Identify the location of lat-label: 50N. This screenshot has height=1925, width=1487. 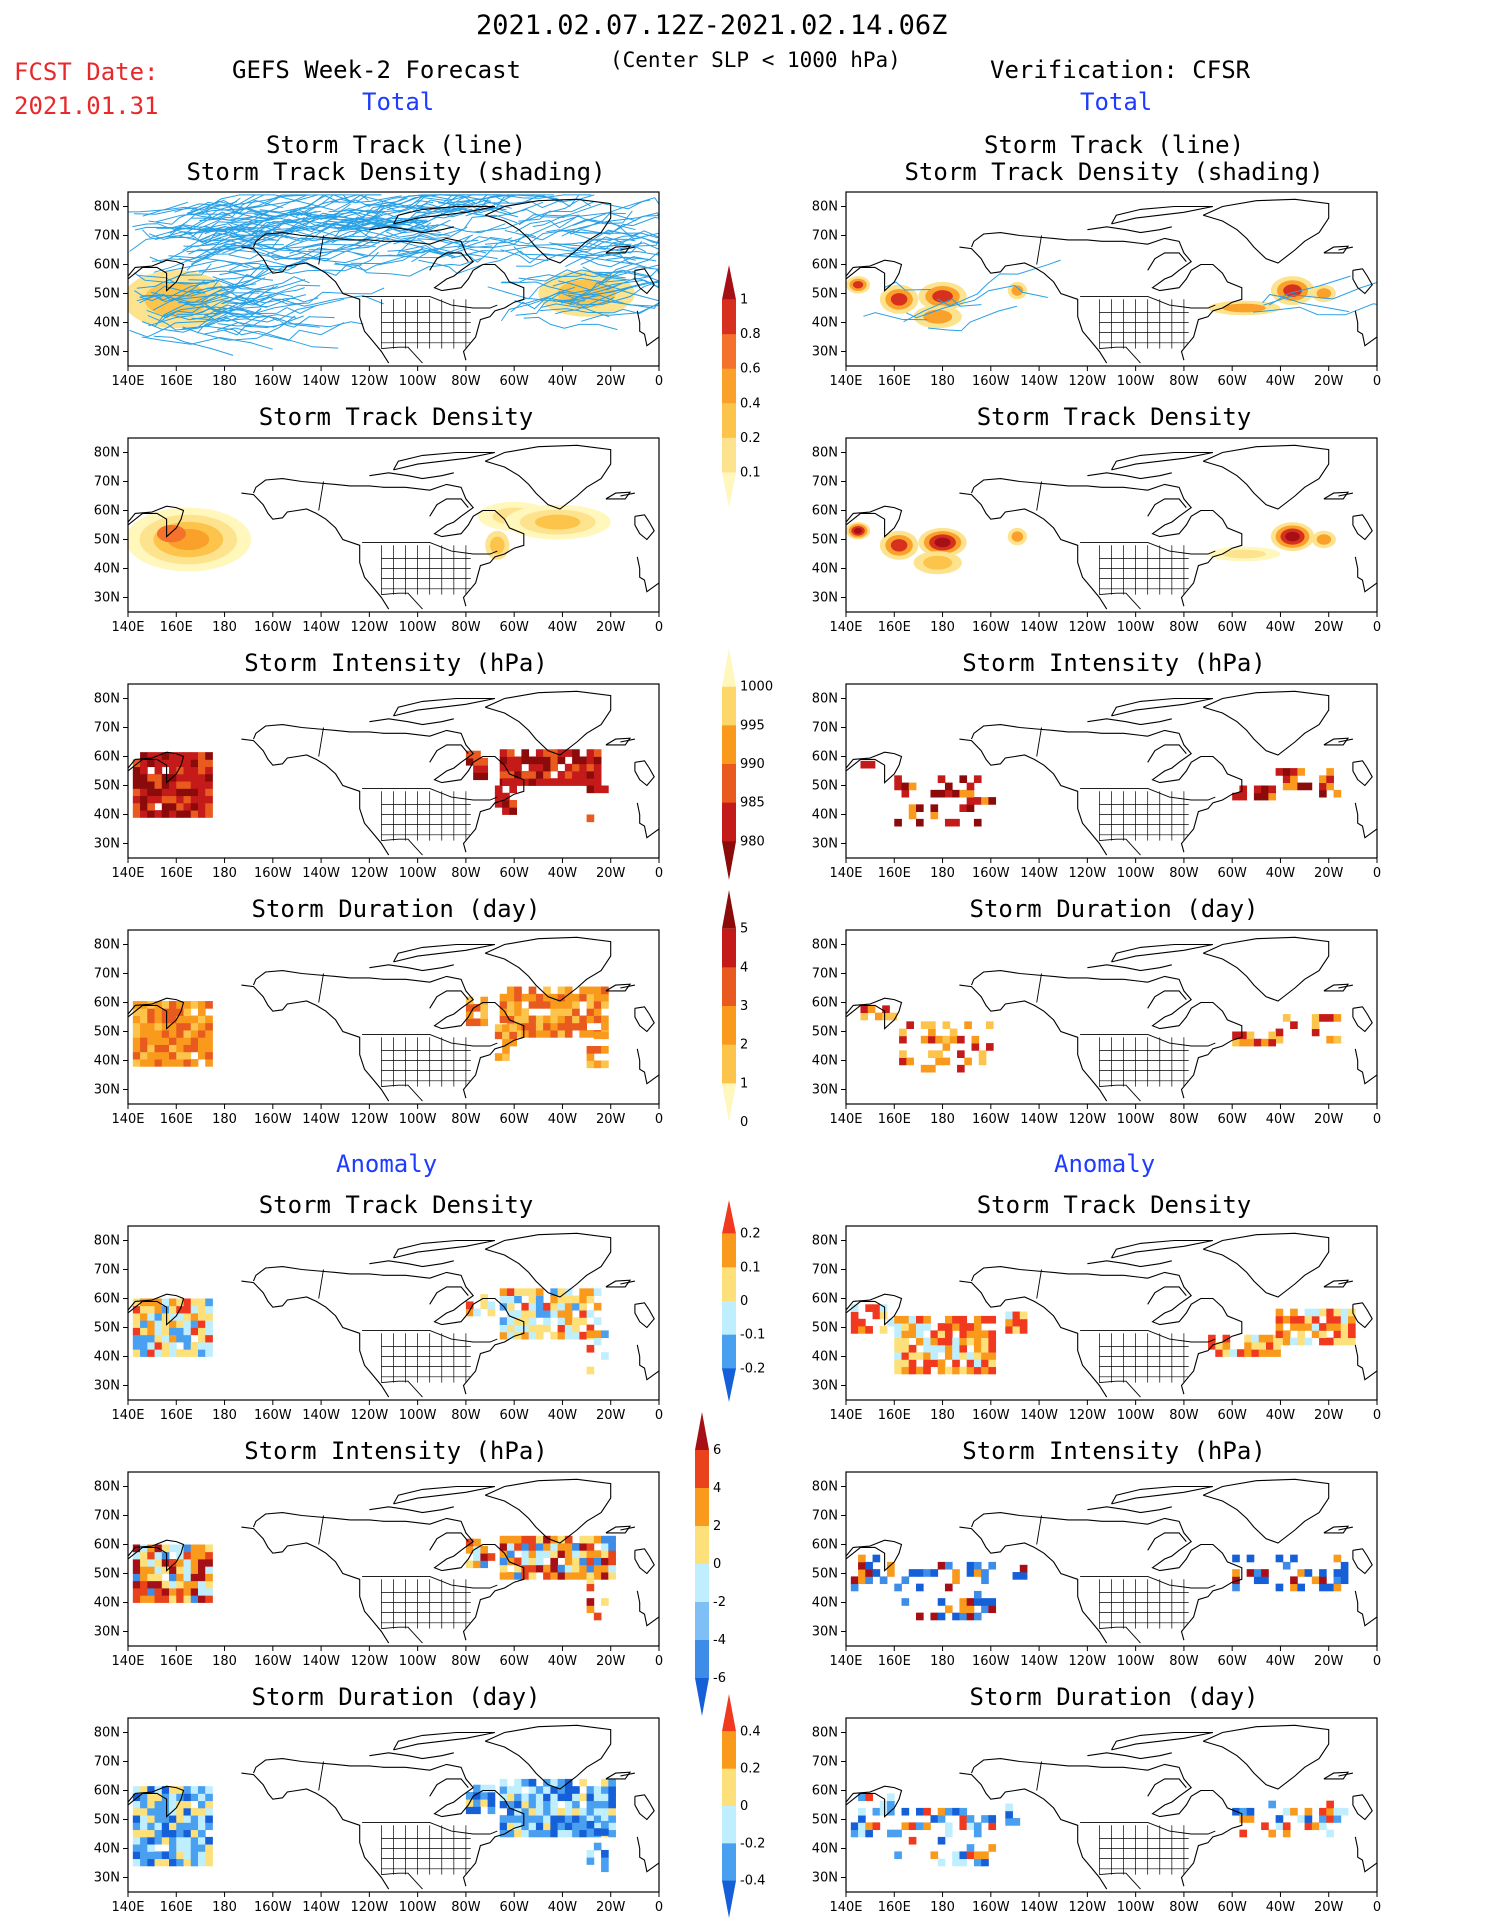
(107, 294).